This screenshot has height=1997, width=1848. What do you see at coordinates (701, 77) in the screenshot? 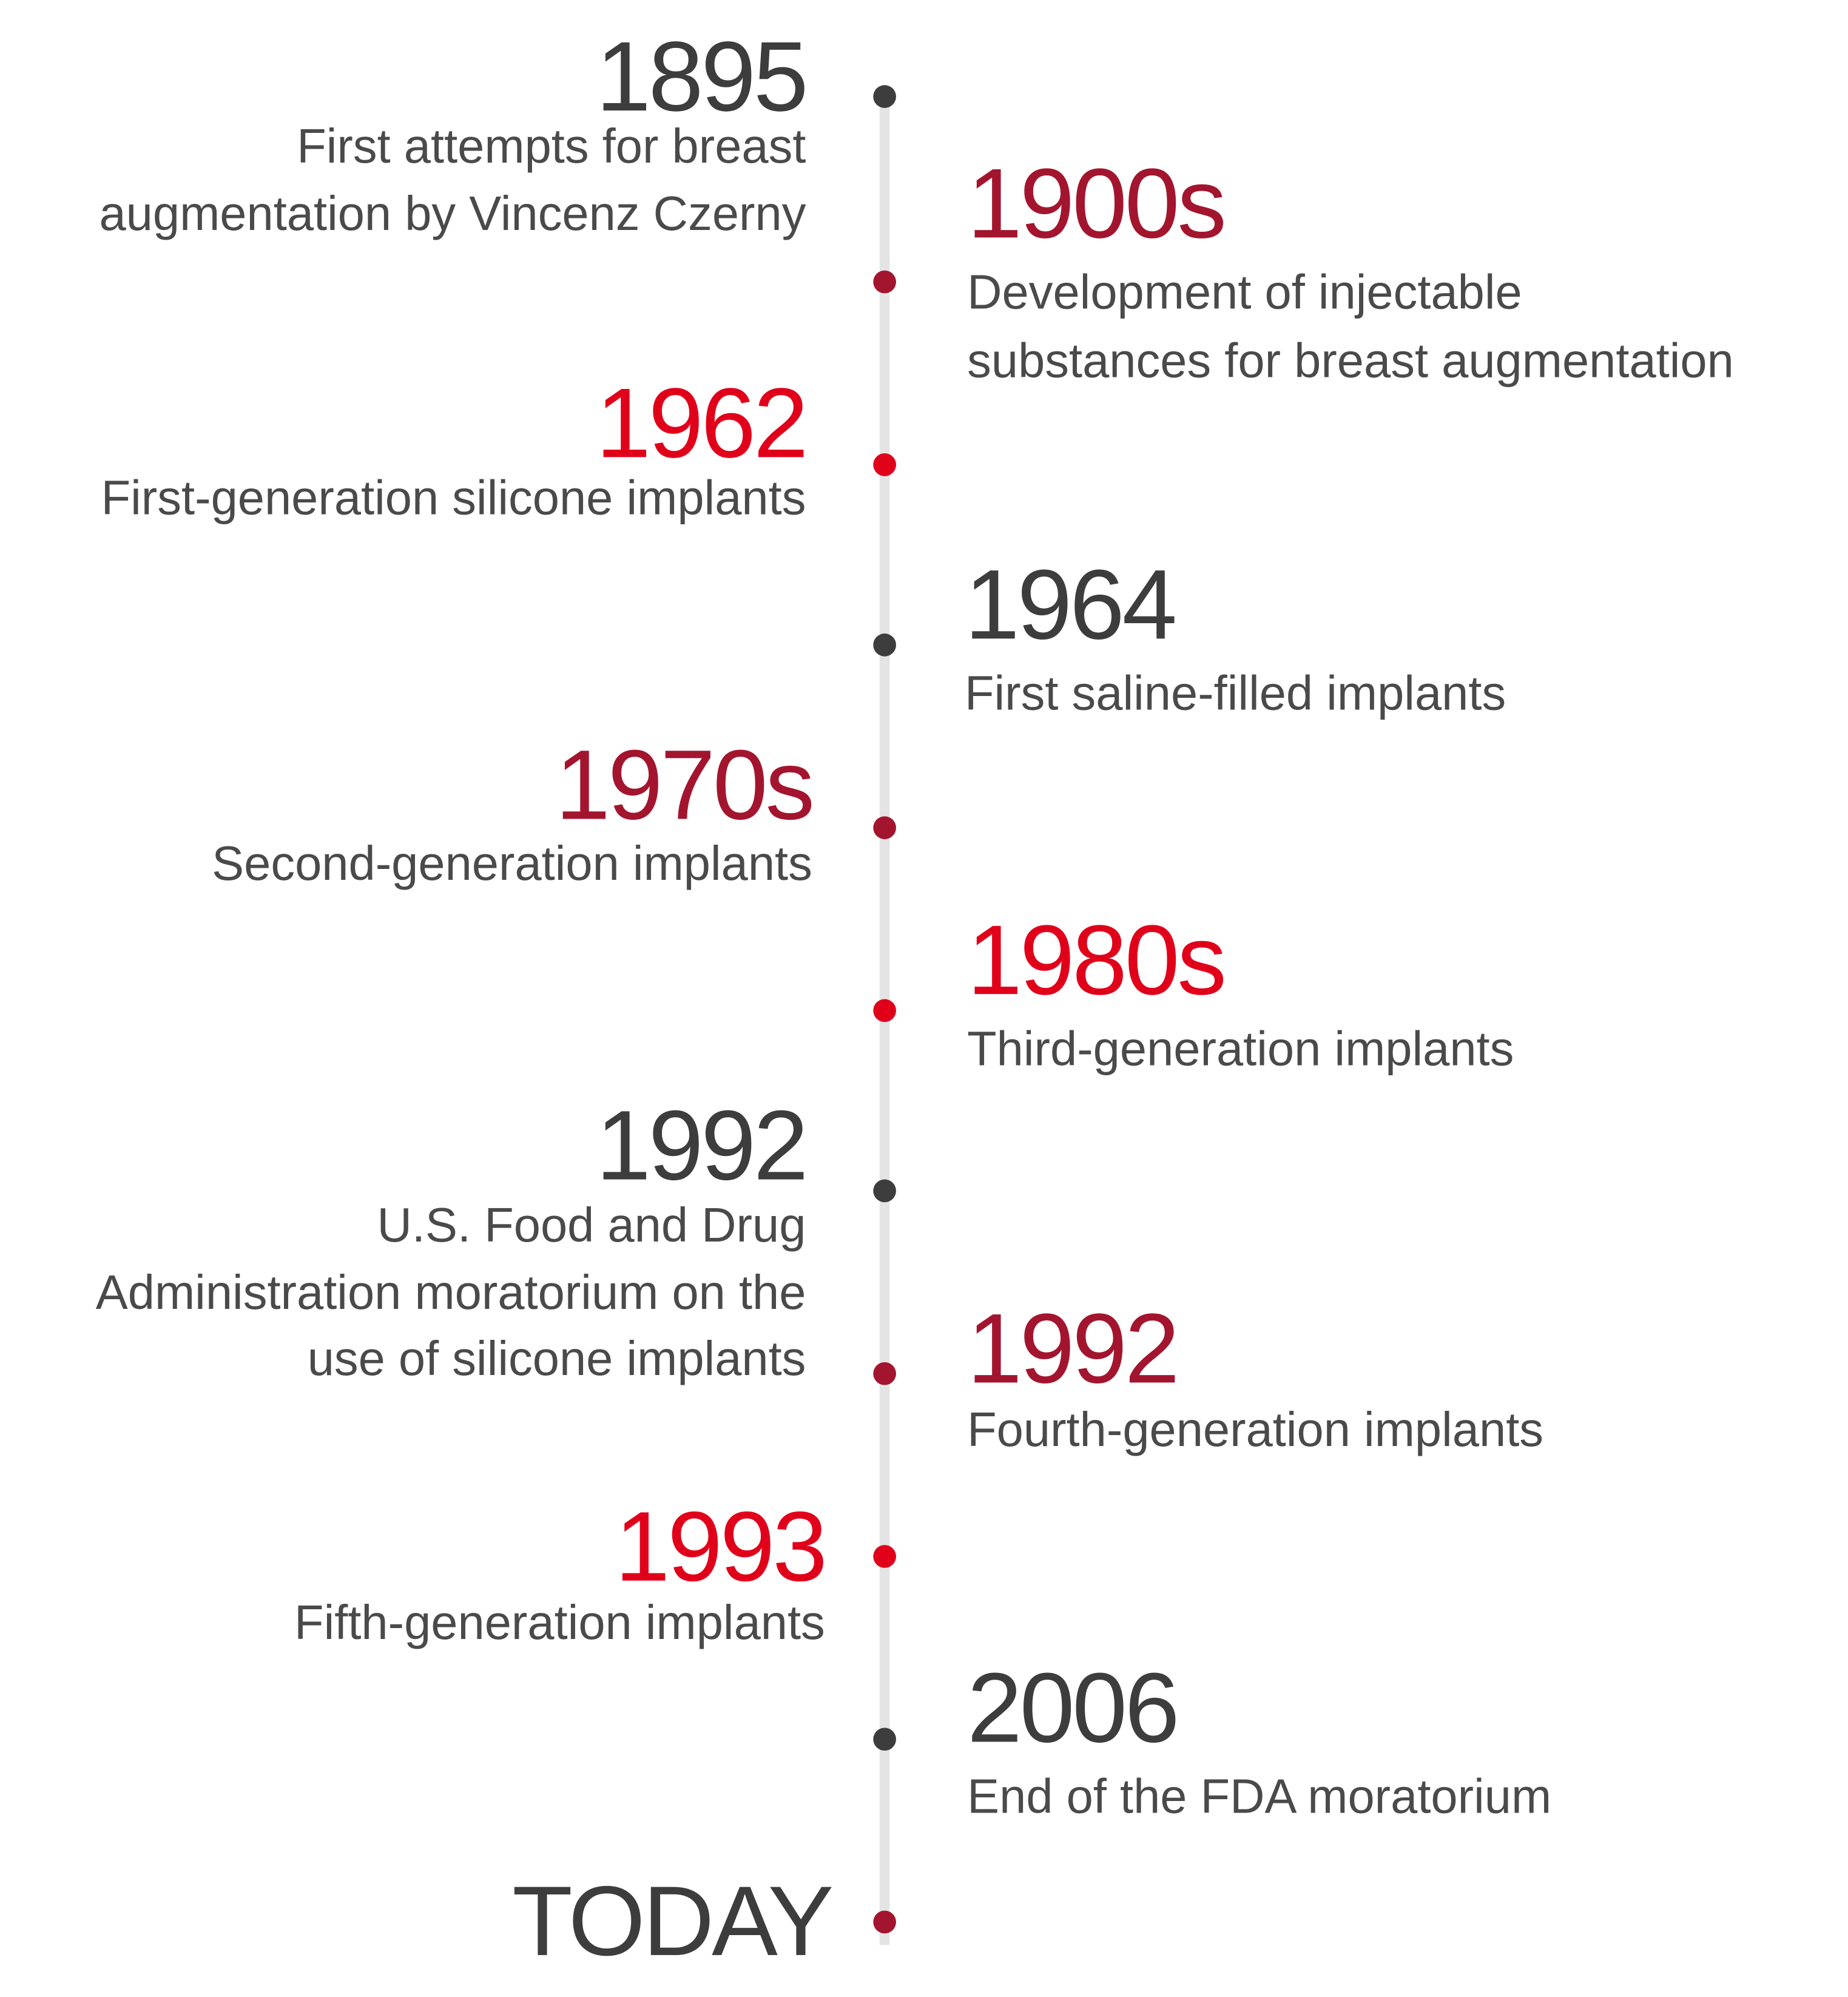
I see `event-year: 1895` at bounding box center [701, 77].